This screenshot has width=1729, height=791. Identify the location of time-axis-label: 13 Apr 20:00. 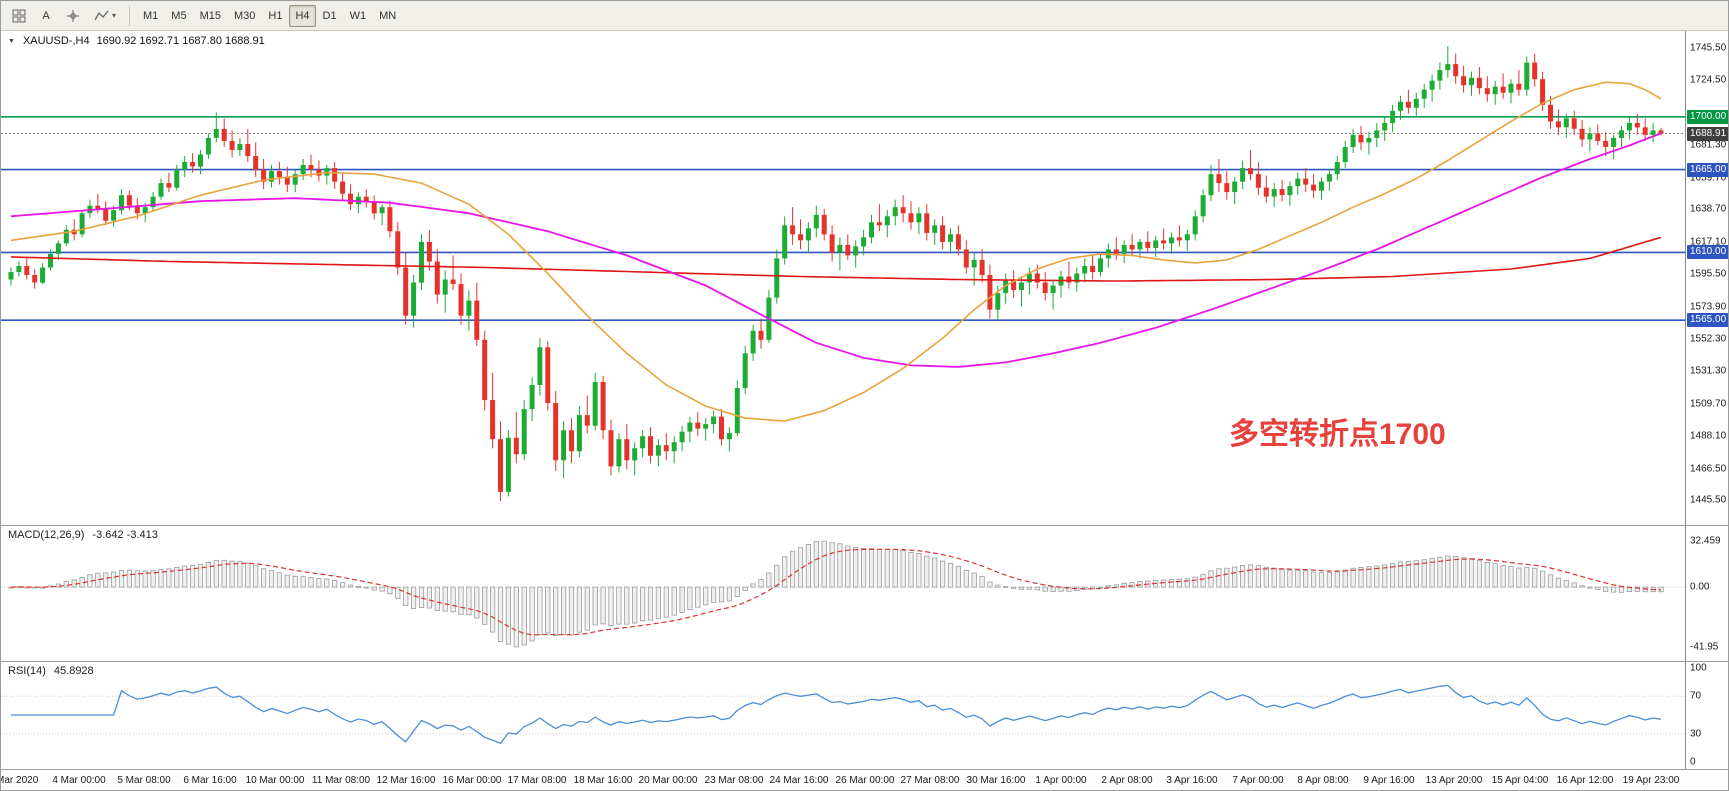
(1454, 780).